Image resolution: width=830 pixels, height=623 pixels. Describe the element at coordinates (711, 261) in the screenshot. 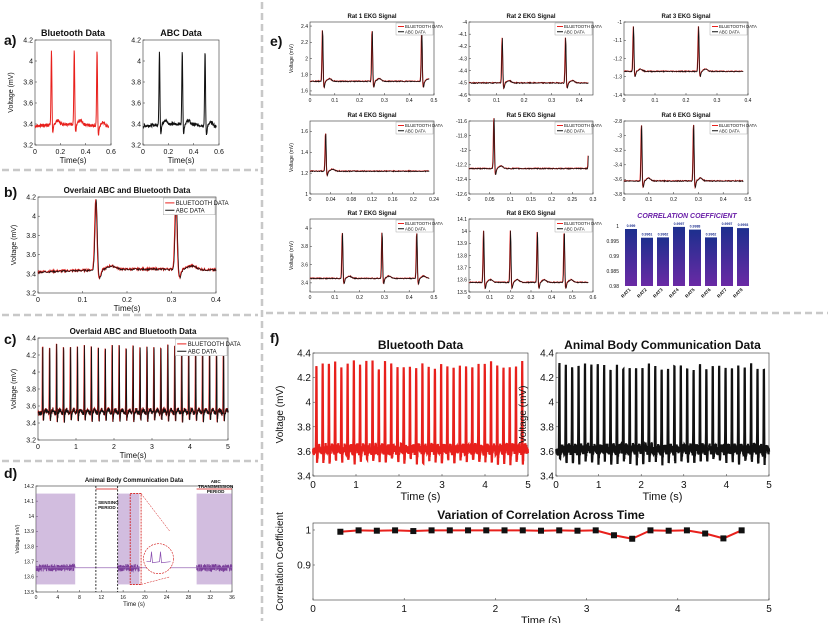

I see `bar-rat6` at that location.